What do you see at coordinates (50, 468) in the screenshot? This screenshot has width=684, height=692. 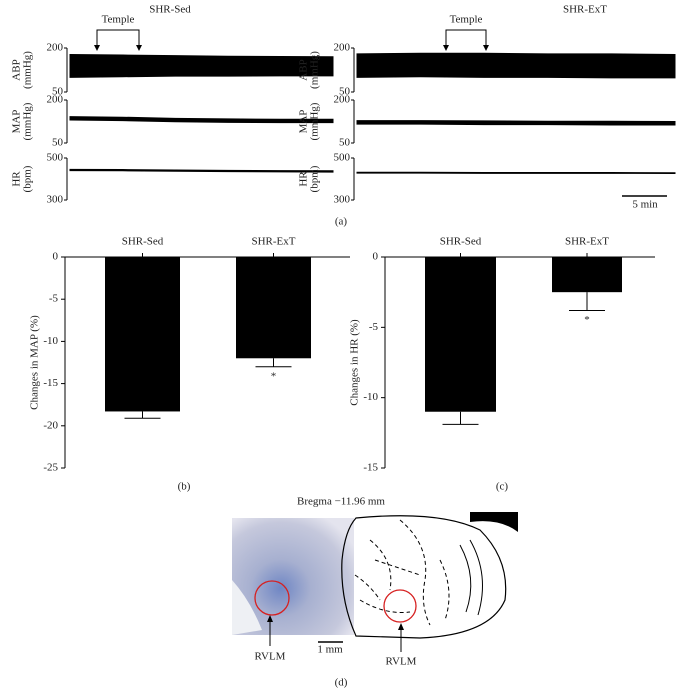 I see `y-tick-label: -25` at bounding box center [50, 468].